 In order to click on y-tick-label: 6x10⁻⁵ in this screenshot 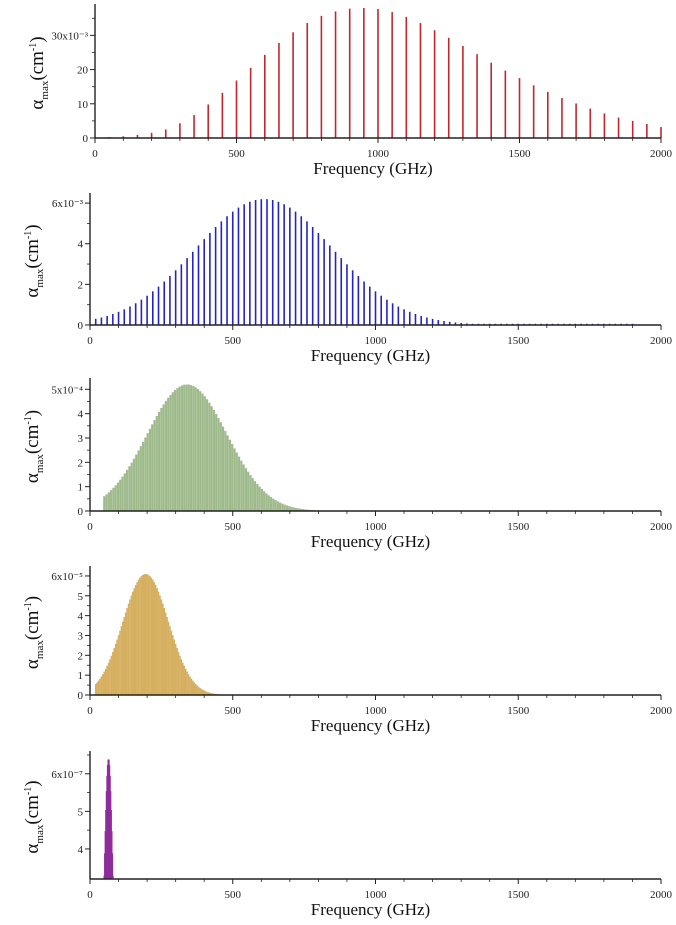, I will do `click(67, 577)`.